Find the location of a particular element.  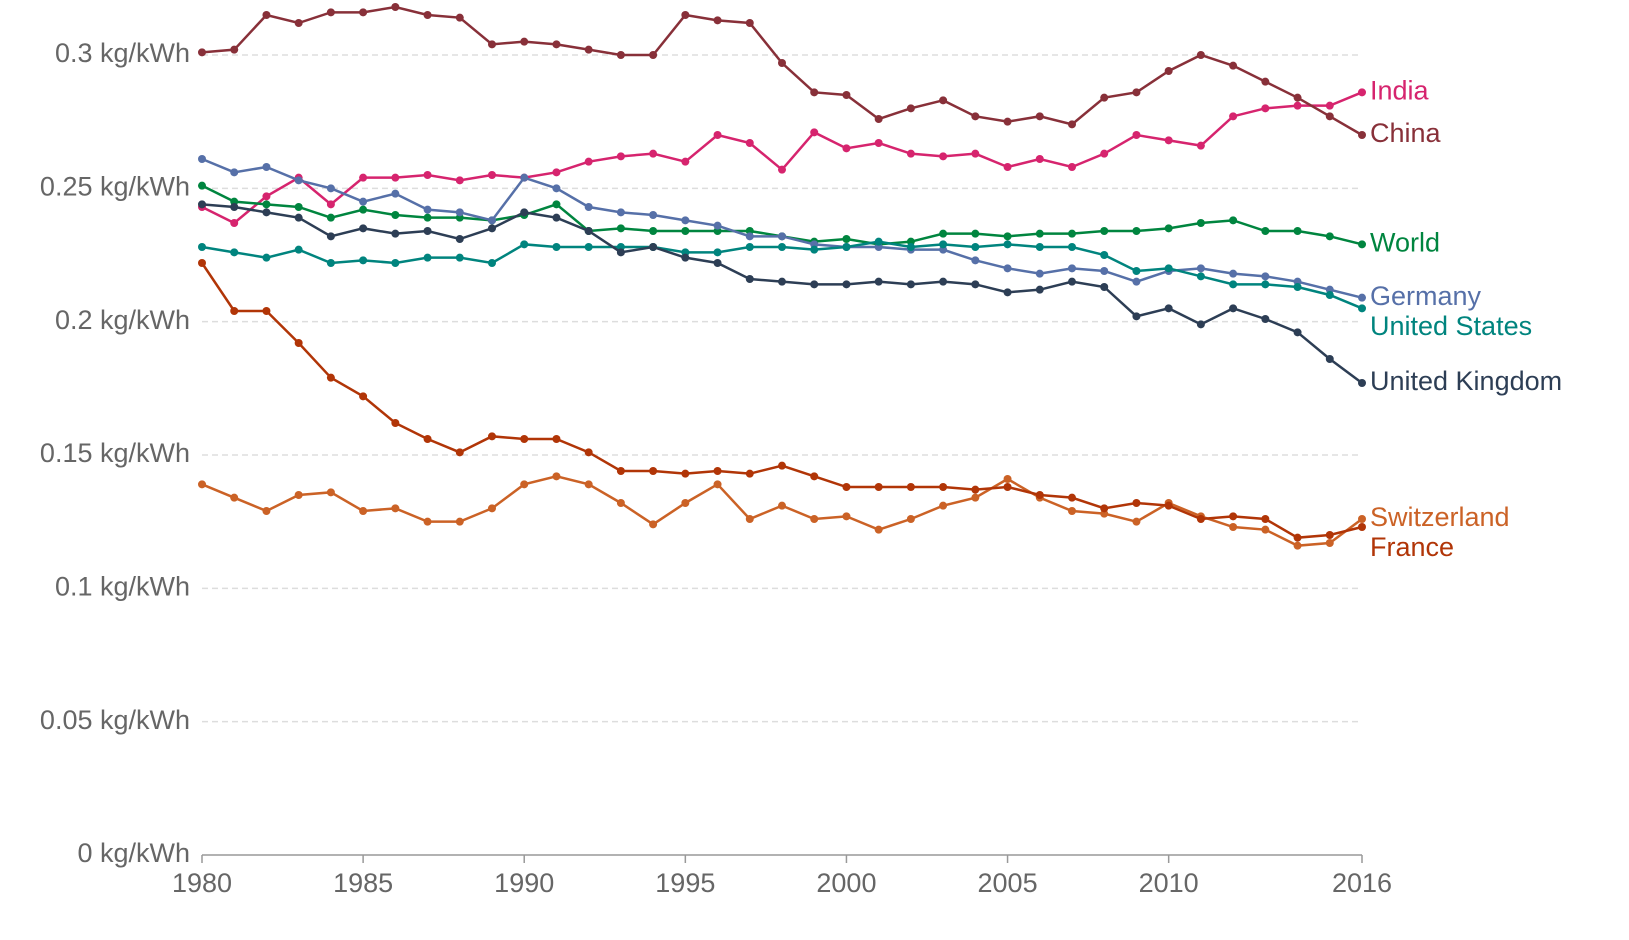

y-tick-label: 0.15 kg/kWh is located at coordinates (115, 453).